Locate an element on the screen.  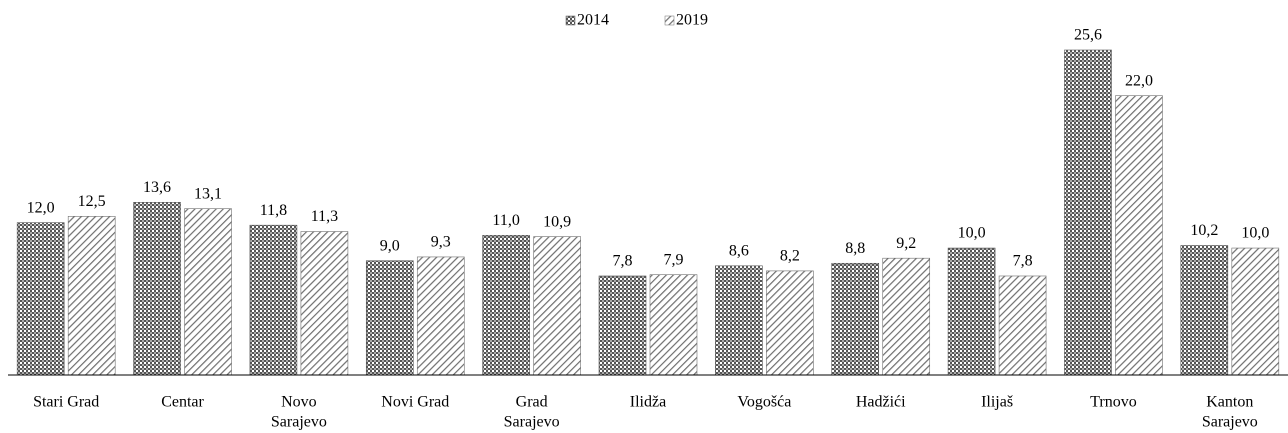
x-tick-label: Trnovo is located at coordinates (1113, 402).